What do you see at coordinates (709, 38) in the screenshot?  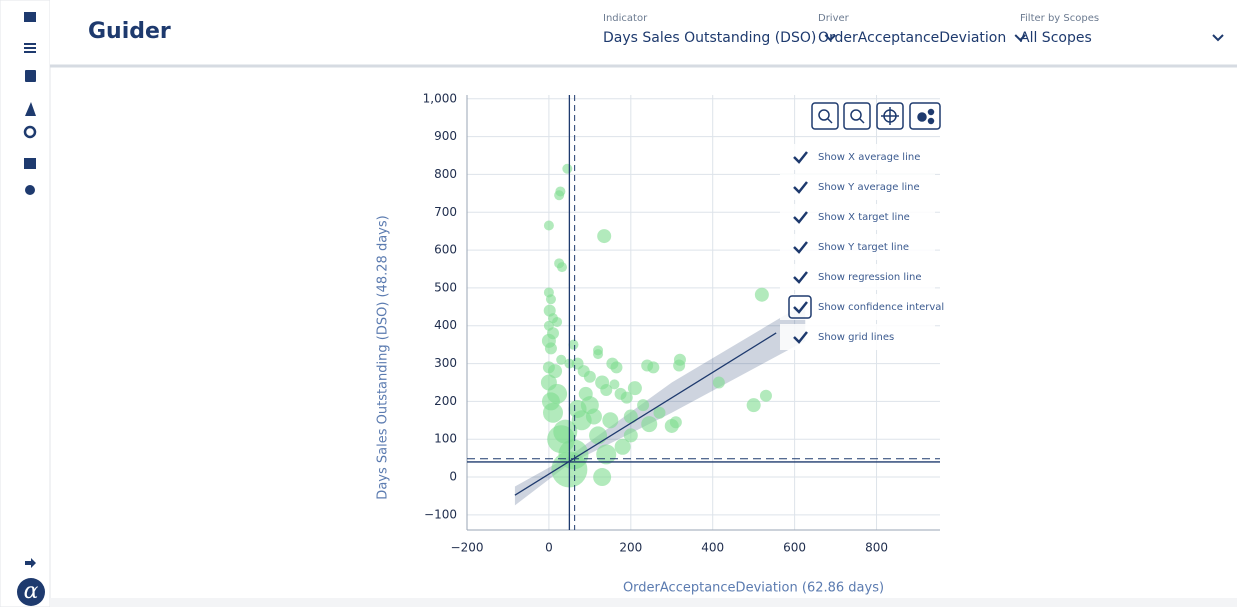 I see `filter-value: Days Sales Outstanding (DSO)` at bounding box center [709, 38].